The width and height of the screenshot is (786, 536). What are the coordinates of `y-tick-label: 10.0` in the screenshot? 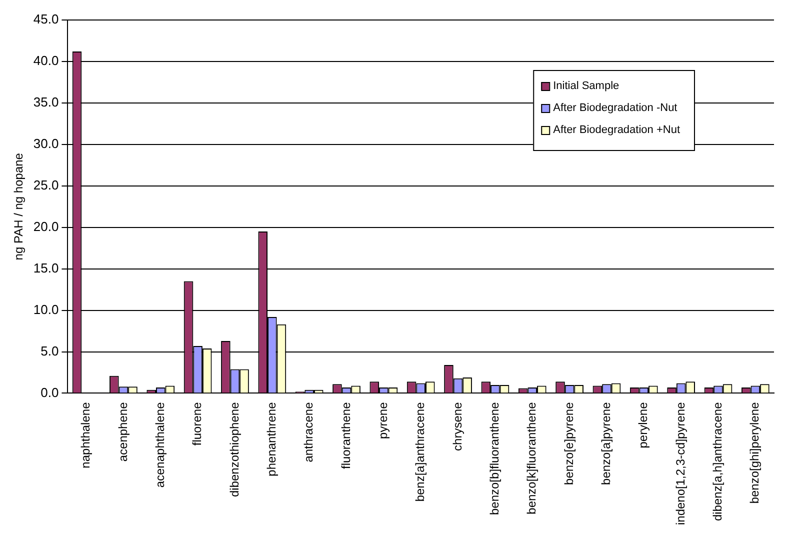 It's located at (46, 309).